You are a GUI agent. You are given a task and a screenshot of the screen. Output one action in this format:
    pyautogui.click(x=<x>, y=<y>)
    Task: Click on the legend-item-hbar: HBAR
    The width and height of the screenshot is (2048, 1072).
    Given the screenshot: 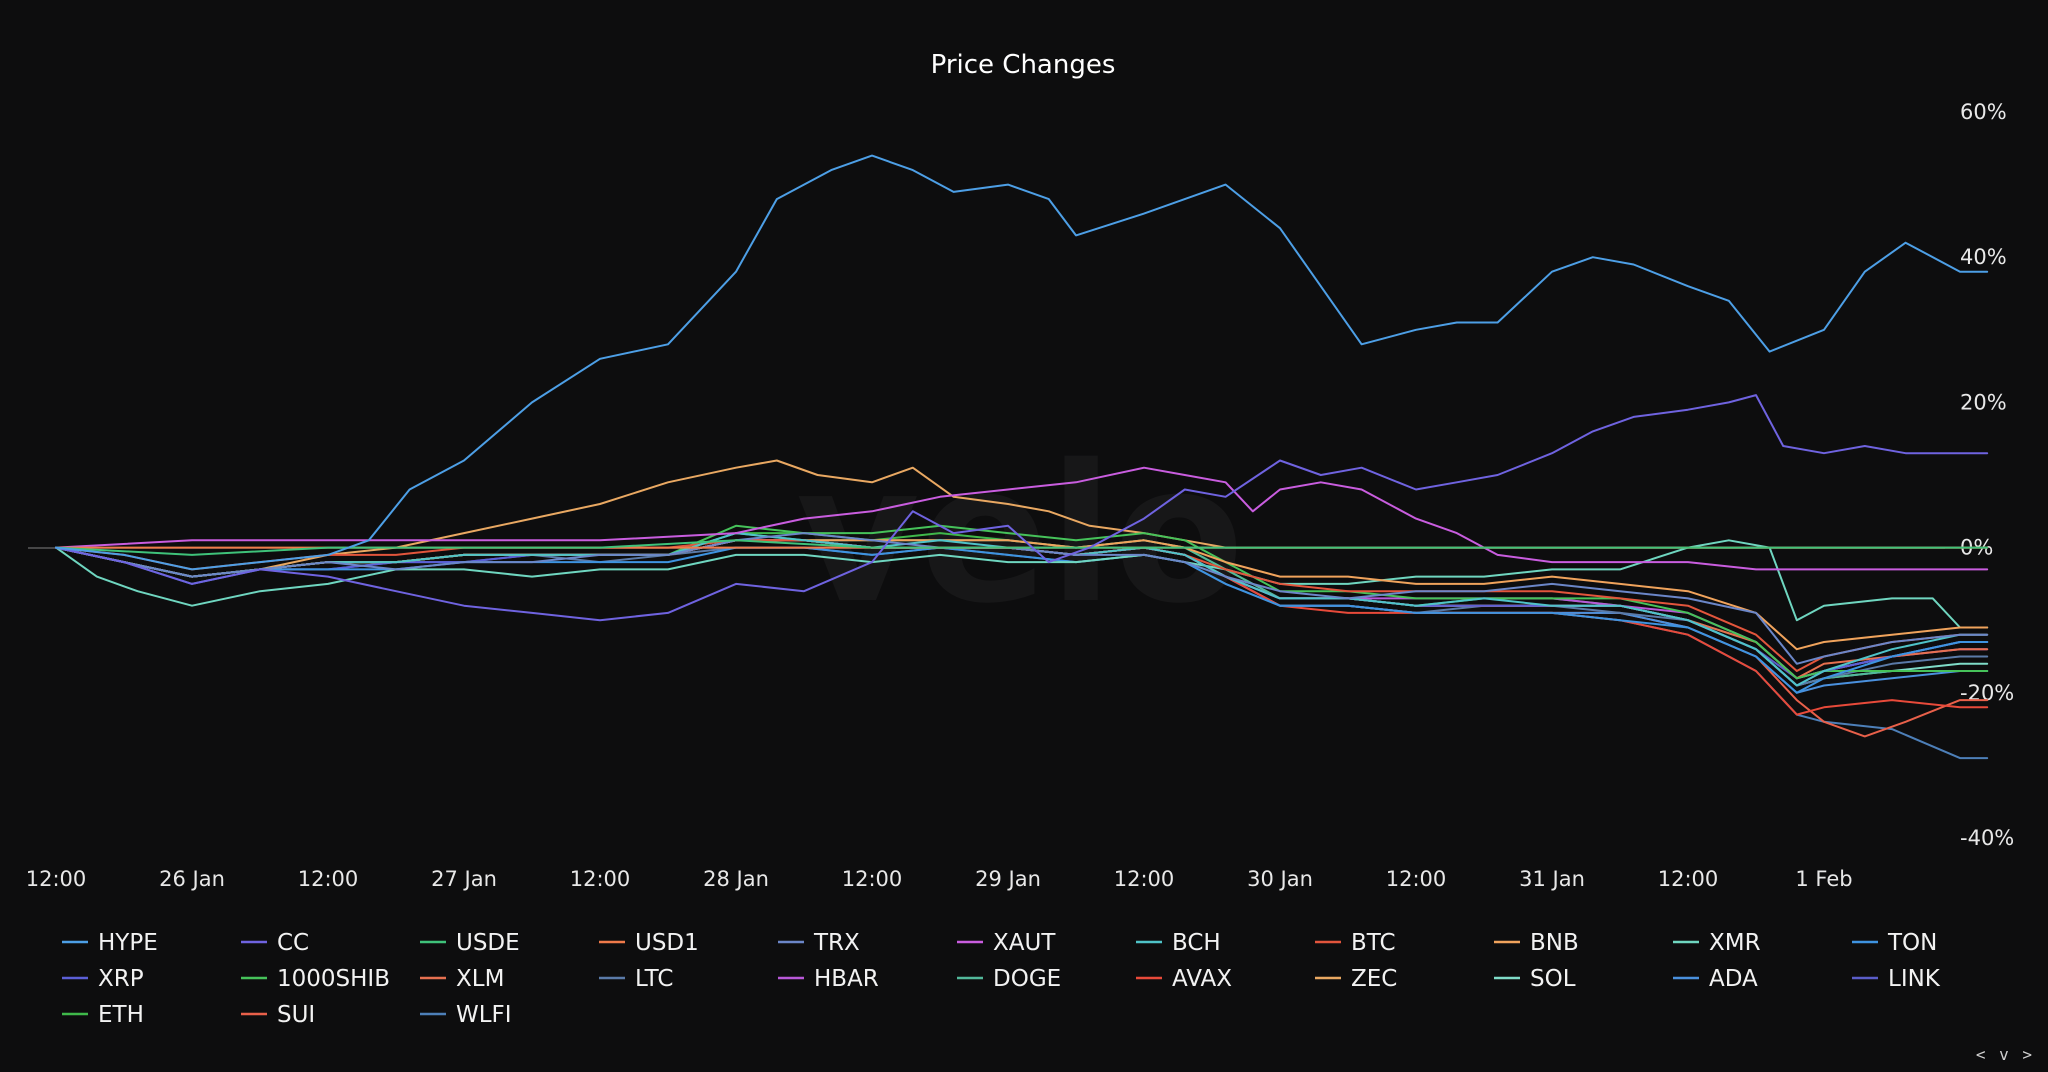 What is the action you would take?
    pyautogui.click(x=828, y=979)
    